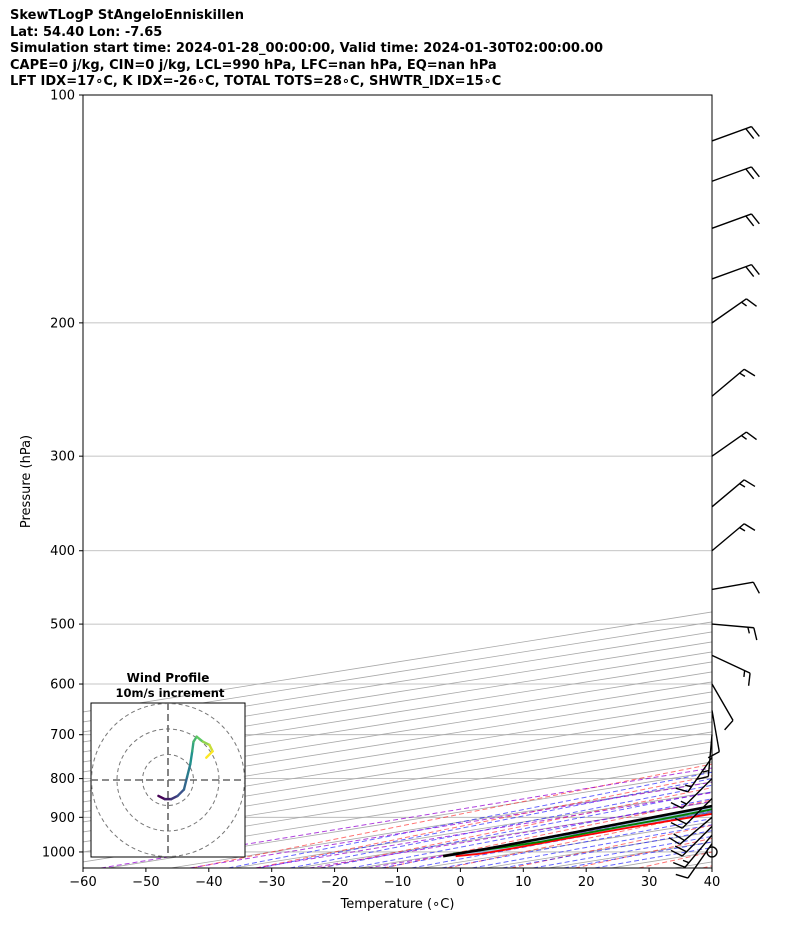  What do you see at coordinates (127, 15) in the screenshot?
I see `chart-title: SkewTLogP StAngeloEnniskillen` at bounding box center [127, 15].